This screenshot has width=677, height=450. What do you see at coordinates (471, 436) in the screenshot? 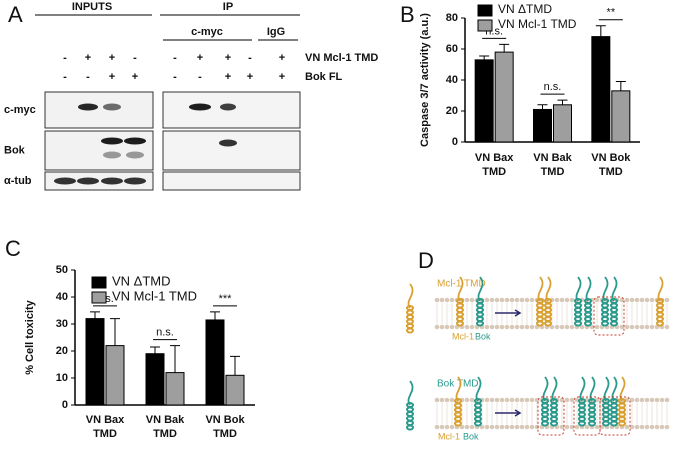
I see `label: Bok` at bounding box center [471, 436].